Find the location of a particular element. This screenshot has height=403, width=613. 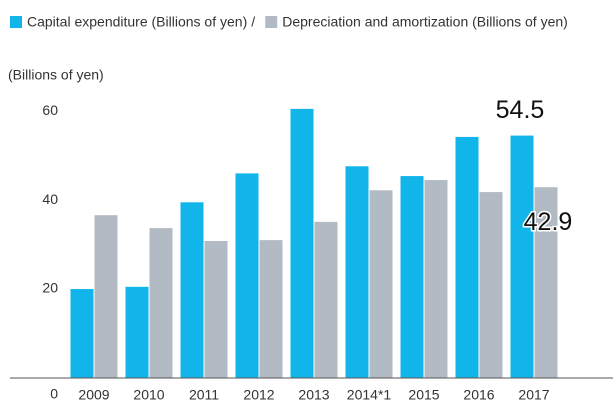

x-tick-label: 2014*1 is located at coordinates (369, 395).